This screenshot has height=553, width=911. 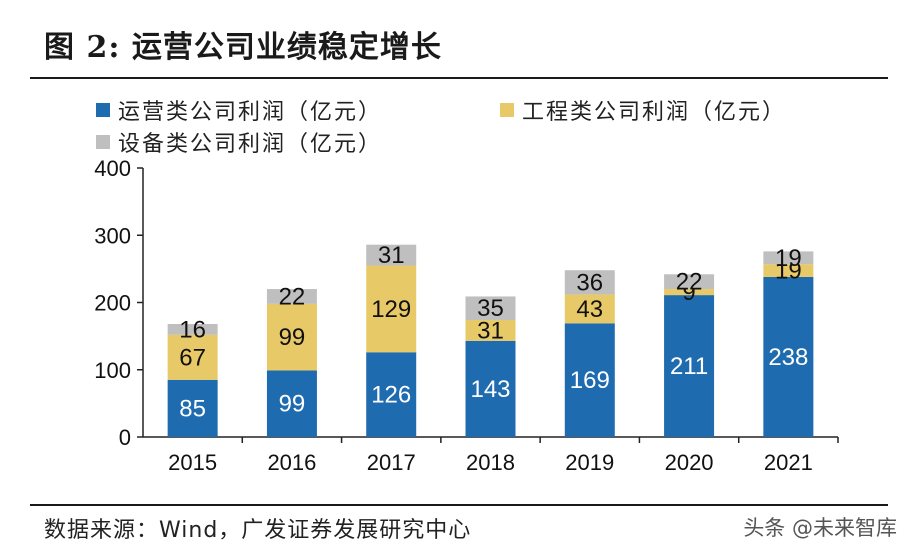 I want to click on data-label: 143, so click(x=490, y=389).